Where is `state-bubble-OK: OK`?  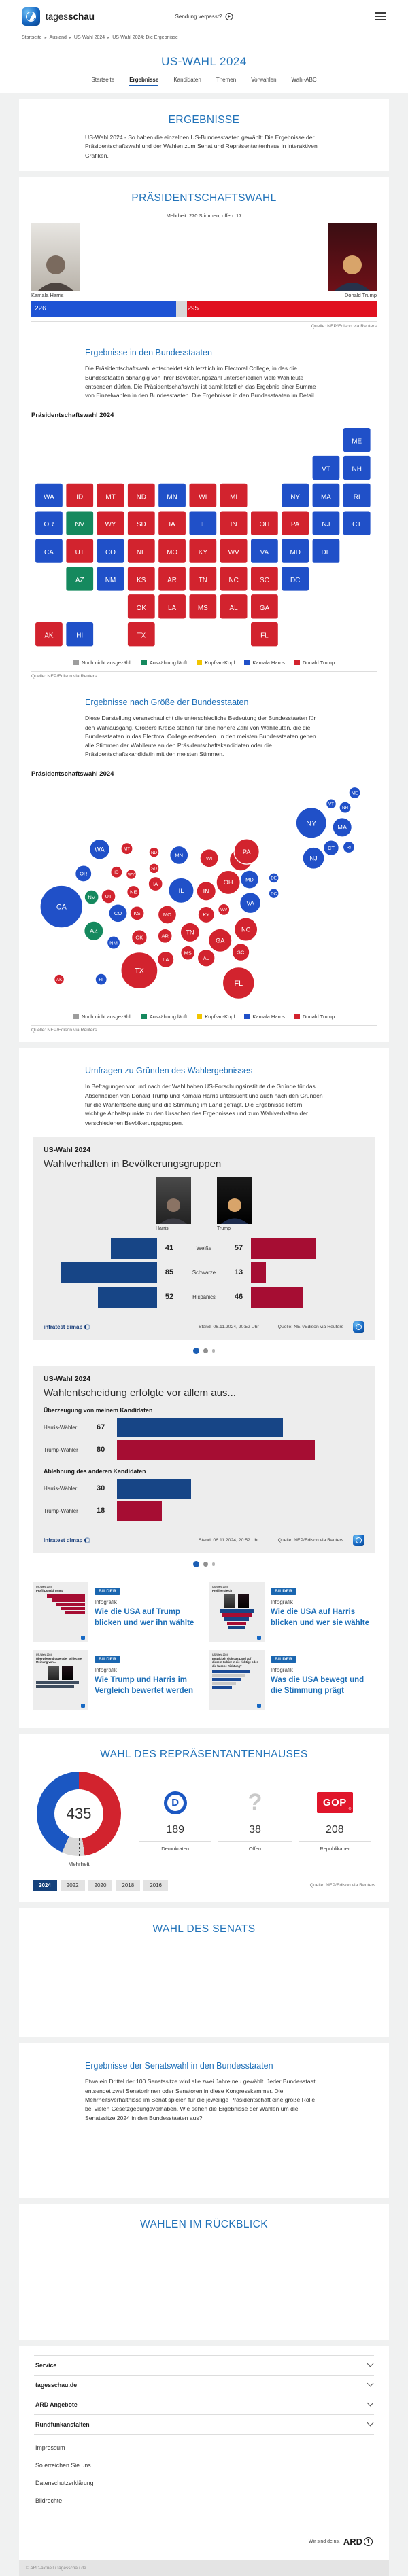
state-bubble-OK: OK is located at coordinates (140, 938).